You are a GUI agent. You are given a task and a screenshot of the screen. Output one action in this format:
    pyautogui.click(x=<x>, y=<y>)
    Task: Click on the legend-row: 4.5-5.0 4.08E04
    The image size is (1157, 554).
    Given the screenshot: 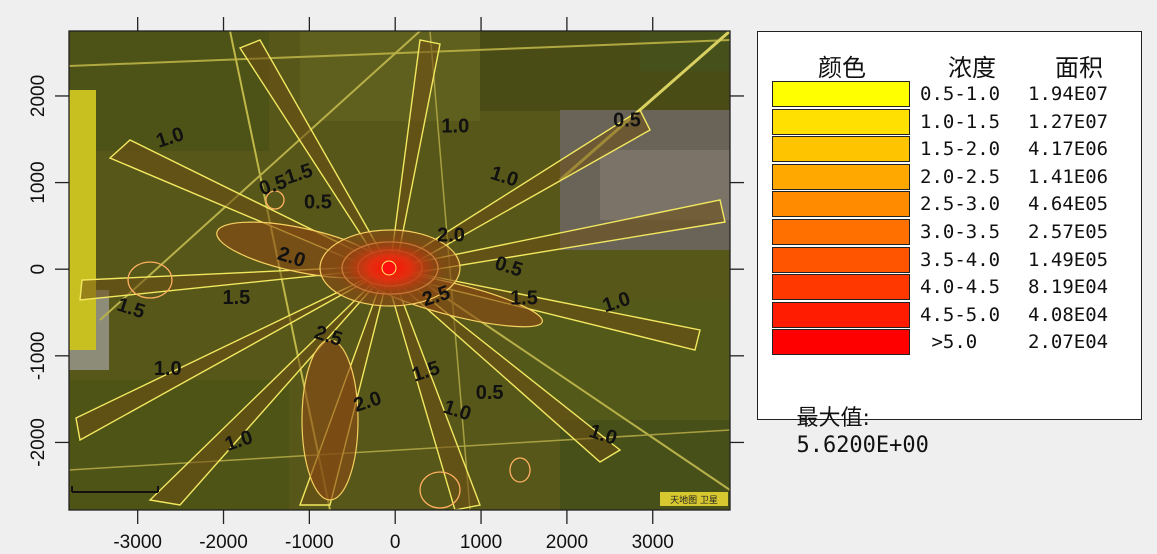 What is the action you would take?
    pyautogui.click(x=952, y=315)
    